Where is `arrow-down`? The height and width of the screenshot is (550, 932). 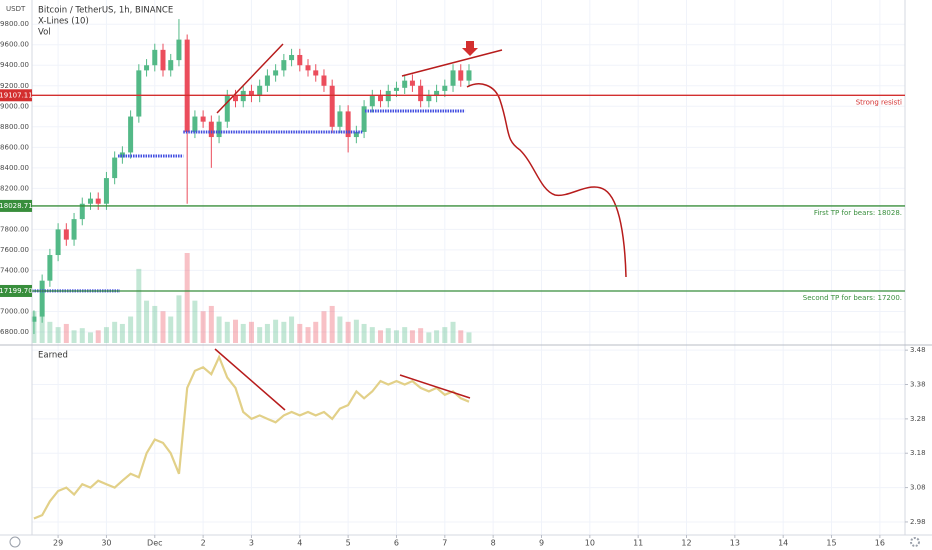 arrow-down is located at coordinates (470, 48).